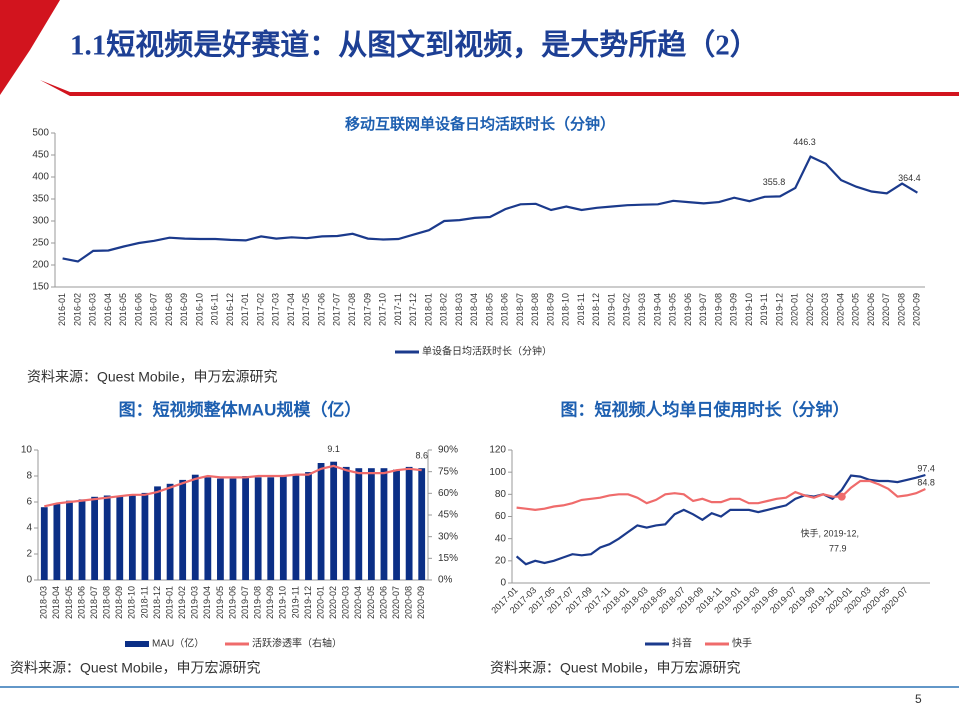  What do you see at coordinates (123, 309) in the screenshot?
I see `x-tick-label: 2016-05` at bounding box center [123, 309].